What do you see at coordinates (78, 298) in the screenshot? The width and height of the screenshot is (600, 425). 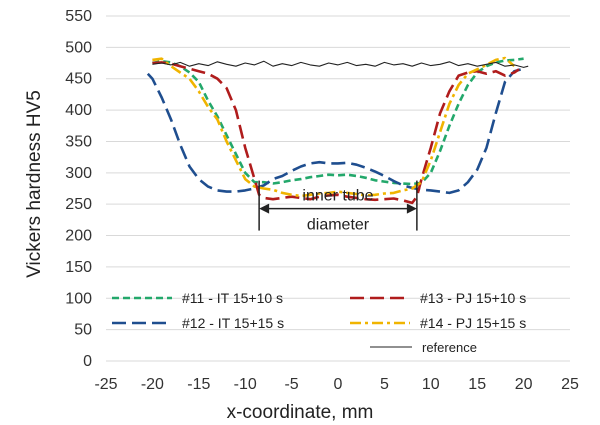 I see `y-tick-label: 100` at bounding box center [78, 298].